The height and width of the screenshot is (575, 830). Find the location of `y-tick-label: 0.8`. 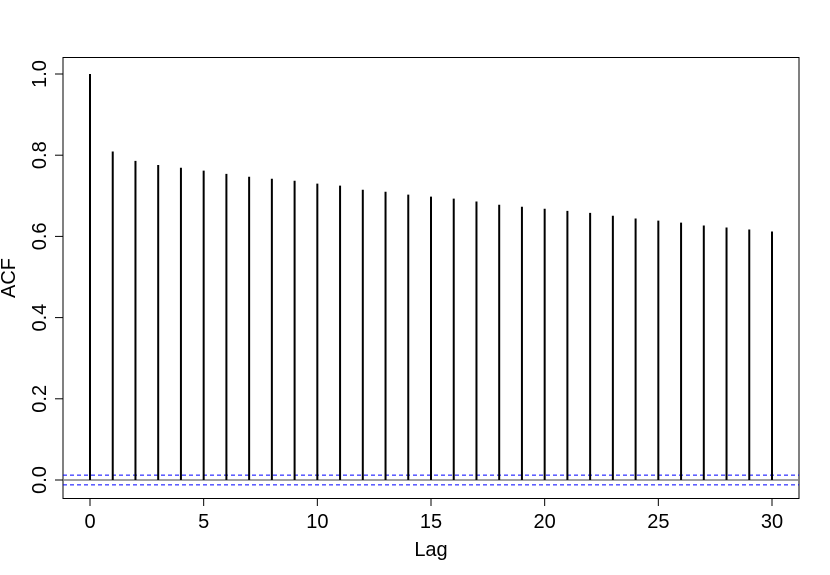

y-tick-label: 0.8 is located at coordinates (40, 155).